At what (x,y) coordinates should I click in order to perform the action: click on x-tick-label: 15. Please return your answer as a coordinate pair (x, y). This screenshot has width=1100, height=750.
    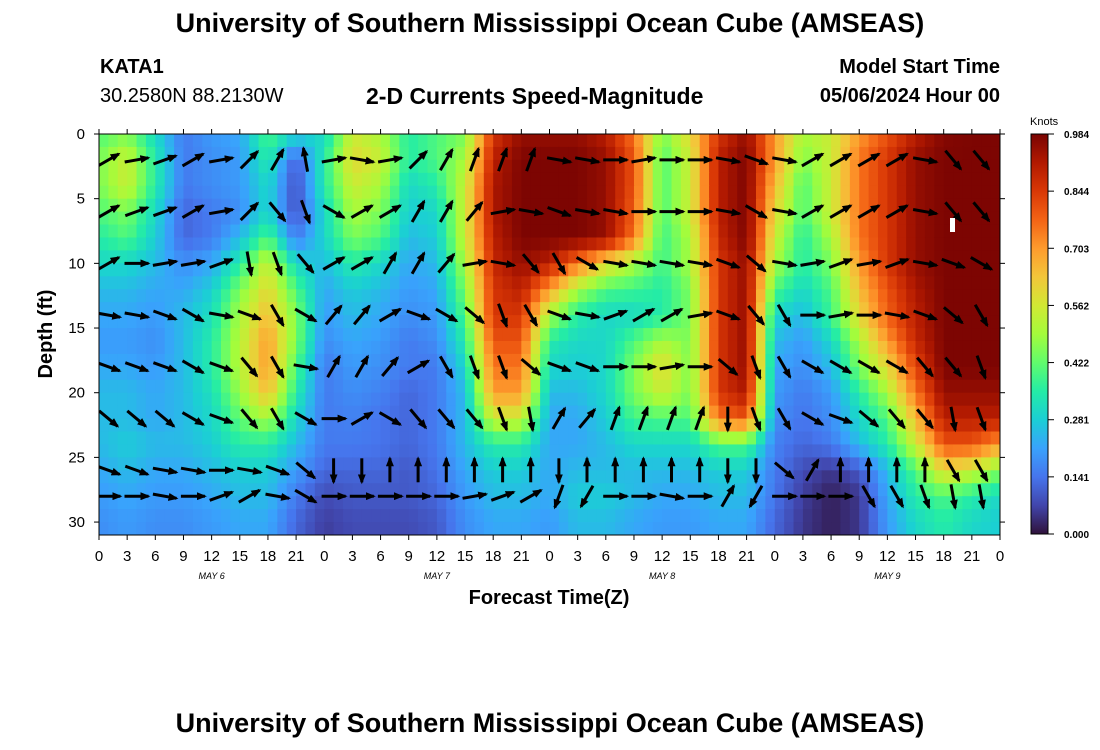
    Looking at the image, I should click on (465, 556).